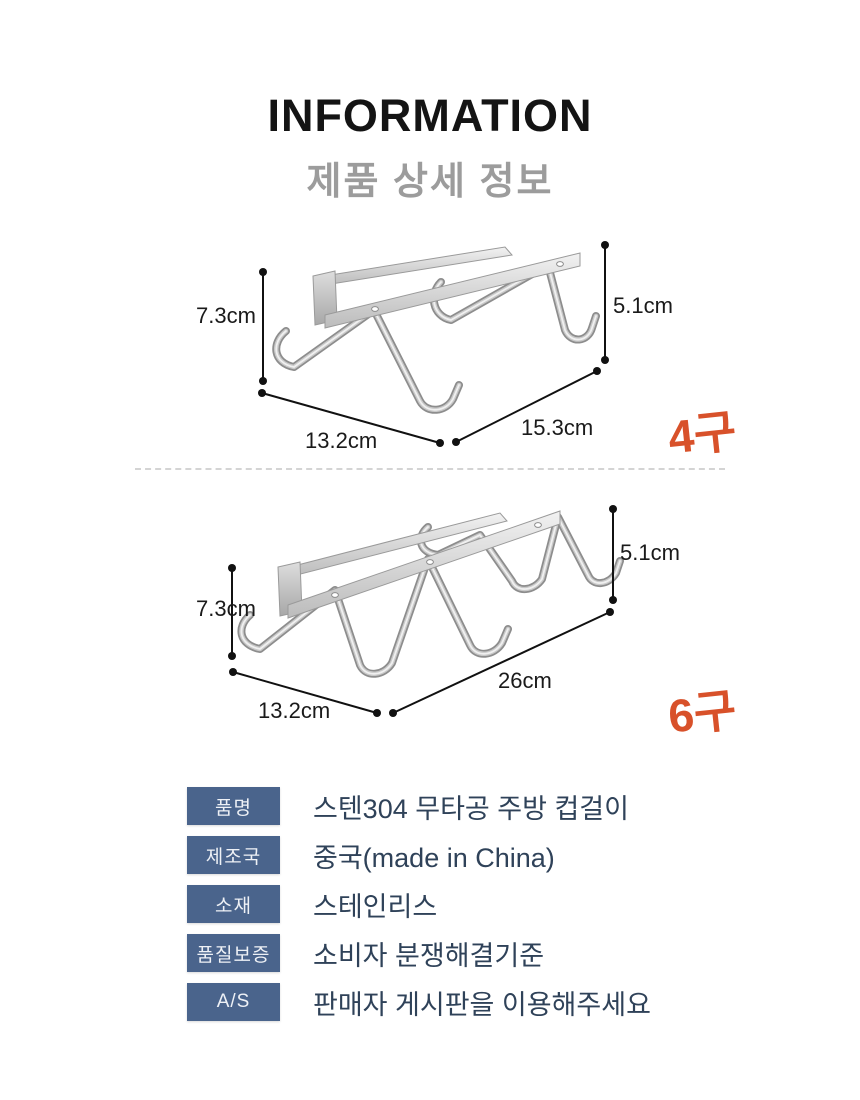 The height and width of the screenshot is (1100, 860). What do you see at coordinates (520, 553) in the screenshot?
I see `back-hook-wire` at bounding box center [520, 553].